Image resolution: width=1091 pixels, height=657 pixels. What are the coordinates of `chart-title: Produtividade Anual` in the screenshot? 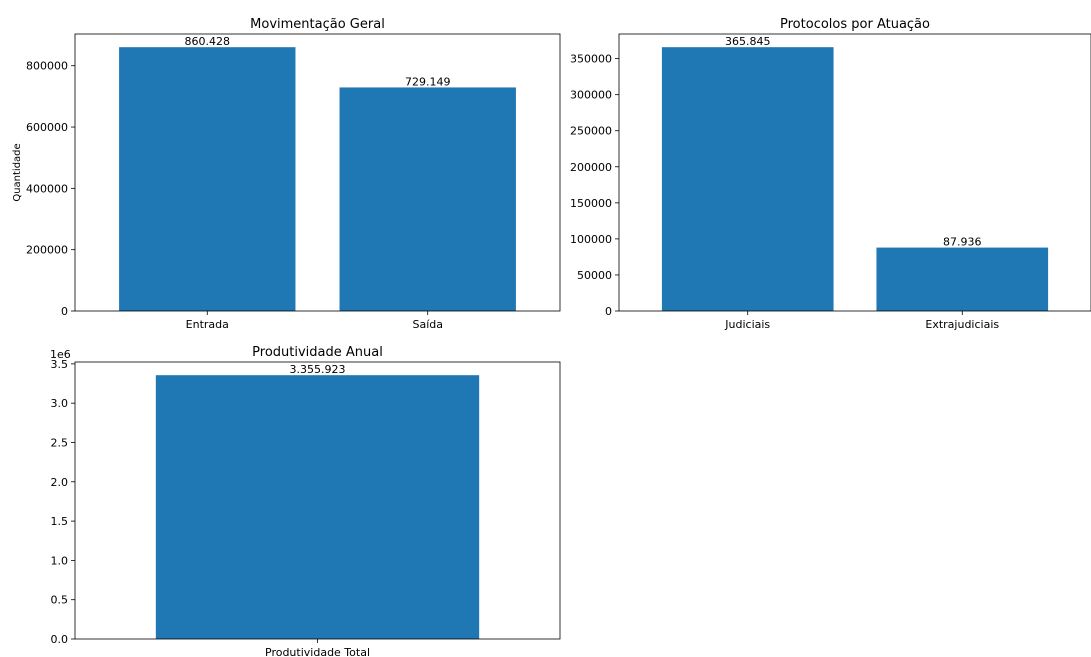 It's located at (317, 352).